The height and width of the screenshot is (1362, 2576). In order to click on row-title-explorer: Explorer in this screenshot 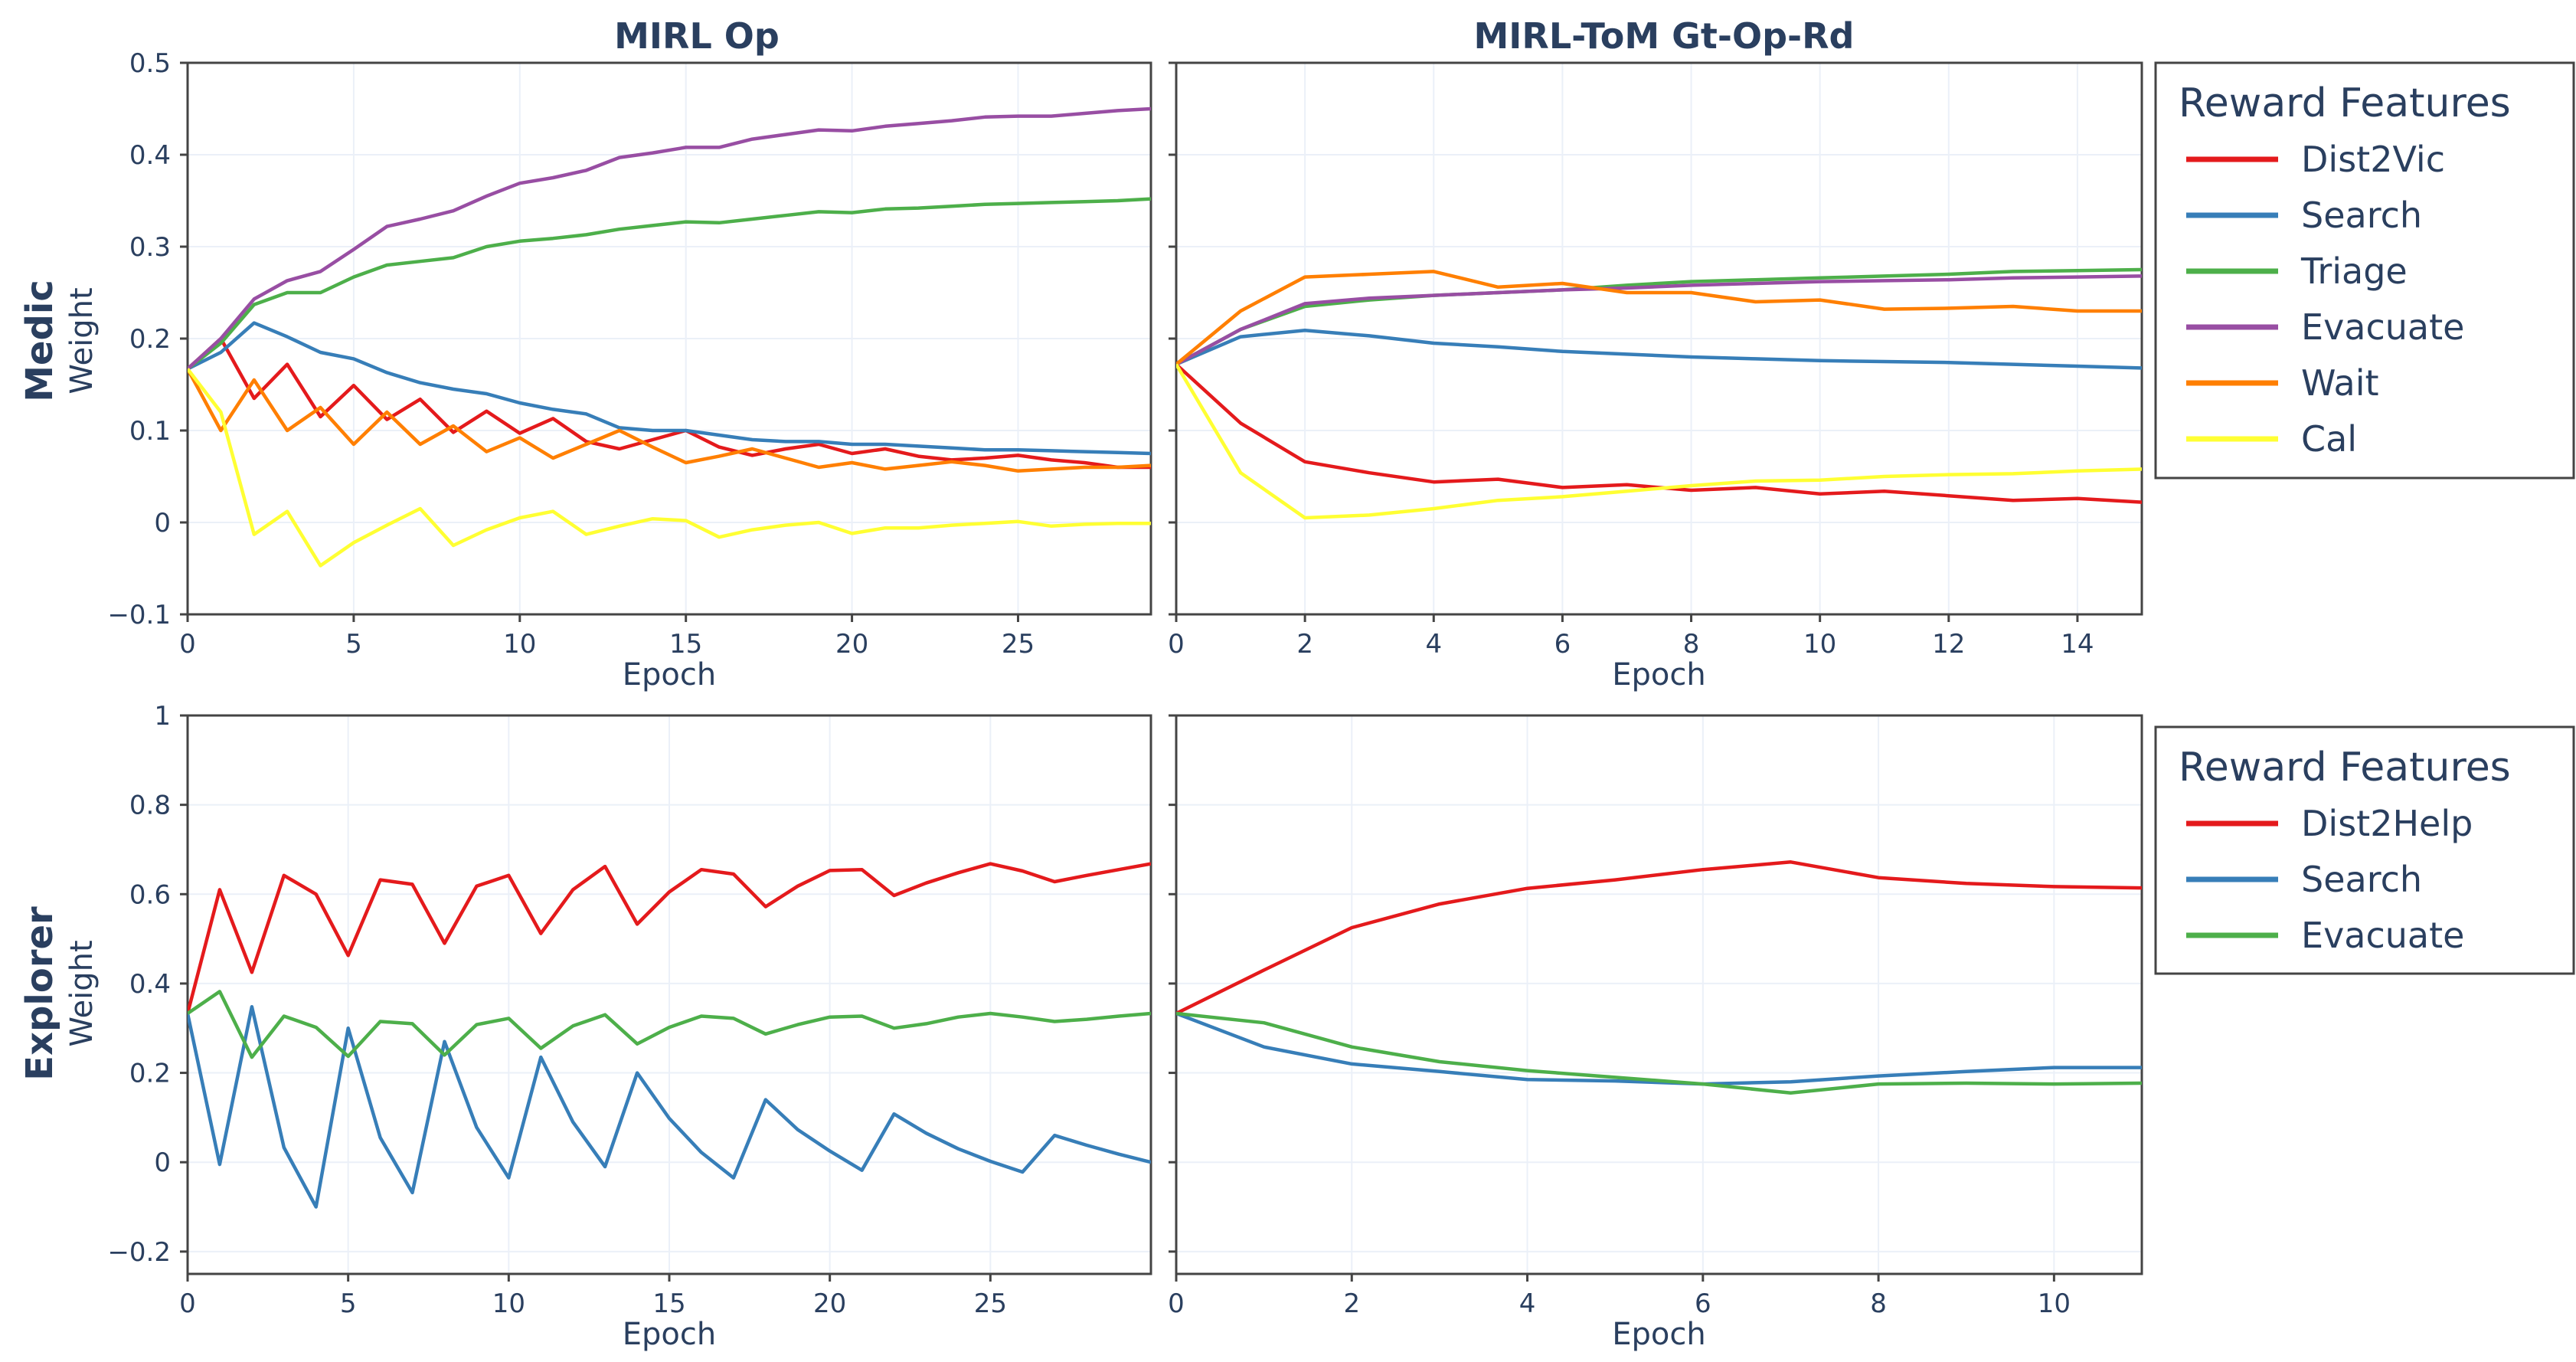, I will do `click(39, 993)`.